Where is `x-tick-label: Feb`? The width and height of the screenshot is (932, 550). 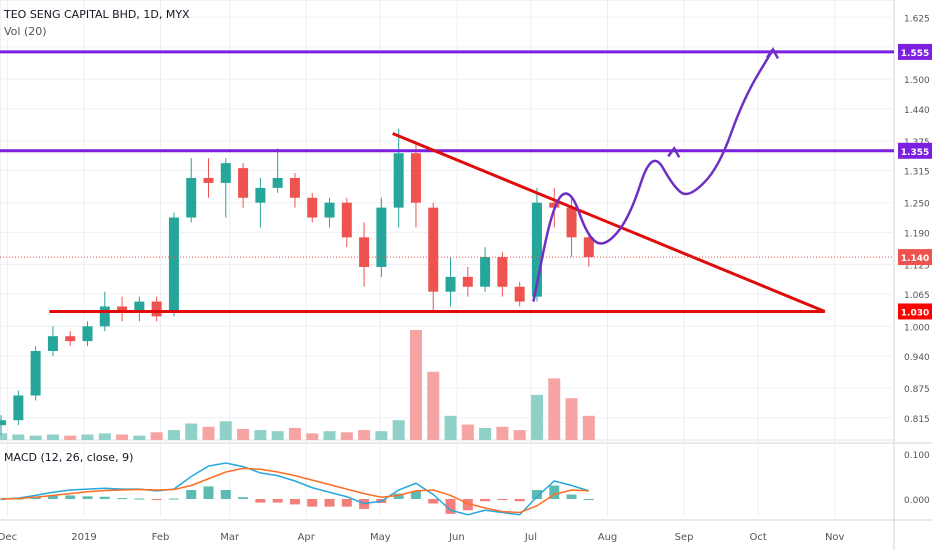
x-tick-label: Feb is located at coordinates (161, 537).